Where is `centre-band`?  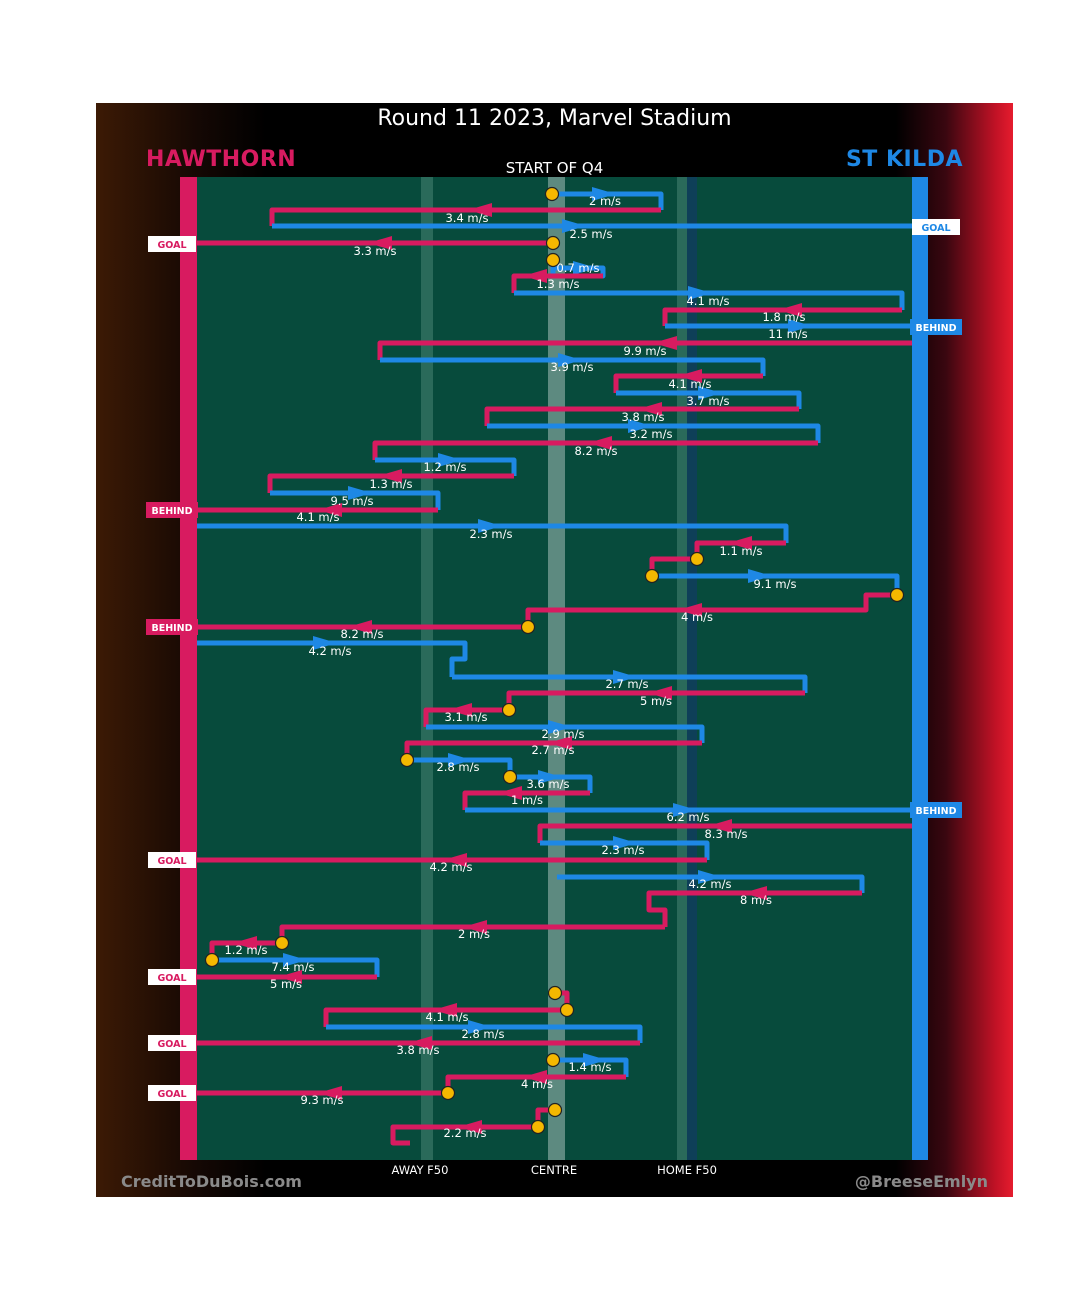 centre-band is located at coordinates (556, 668).